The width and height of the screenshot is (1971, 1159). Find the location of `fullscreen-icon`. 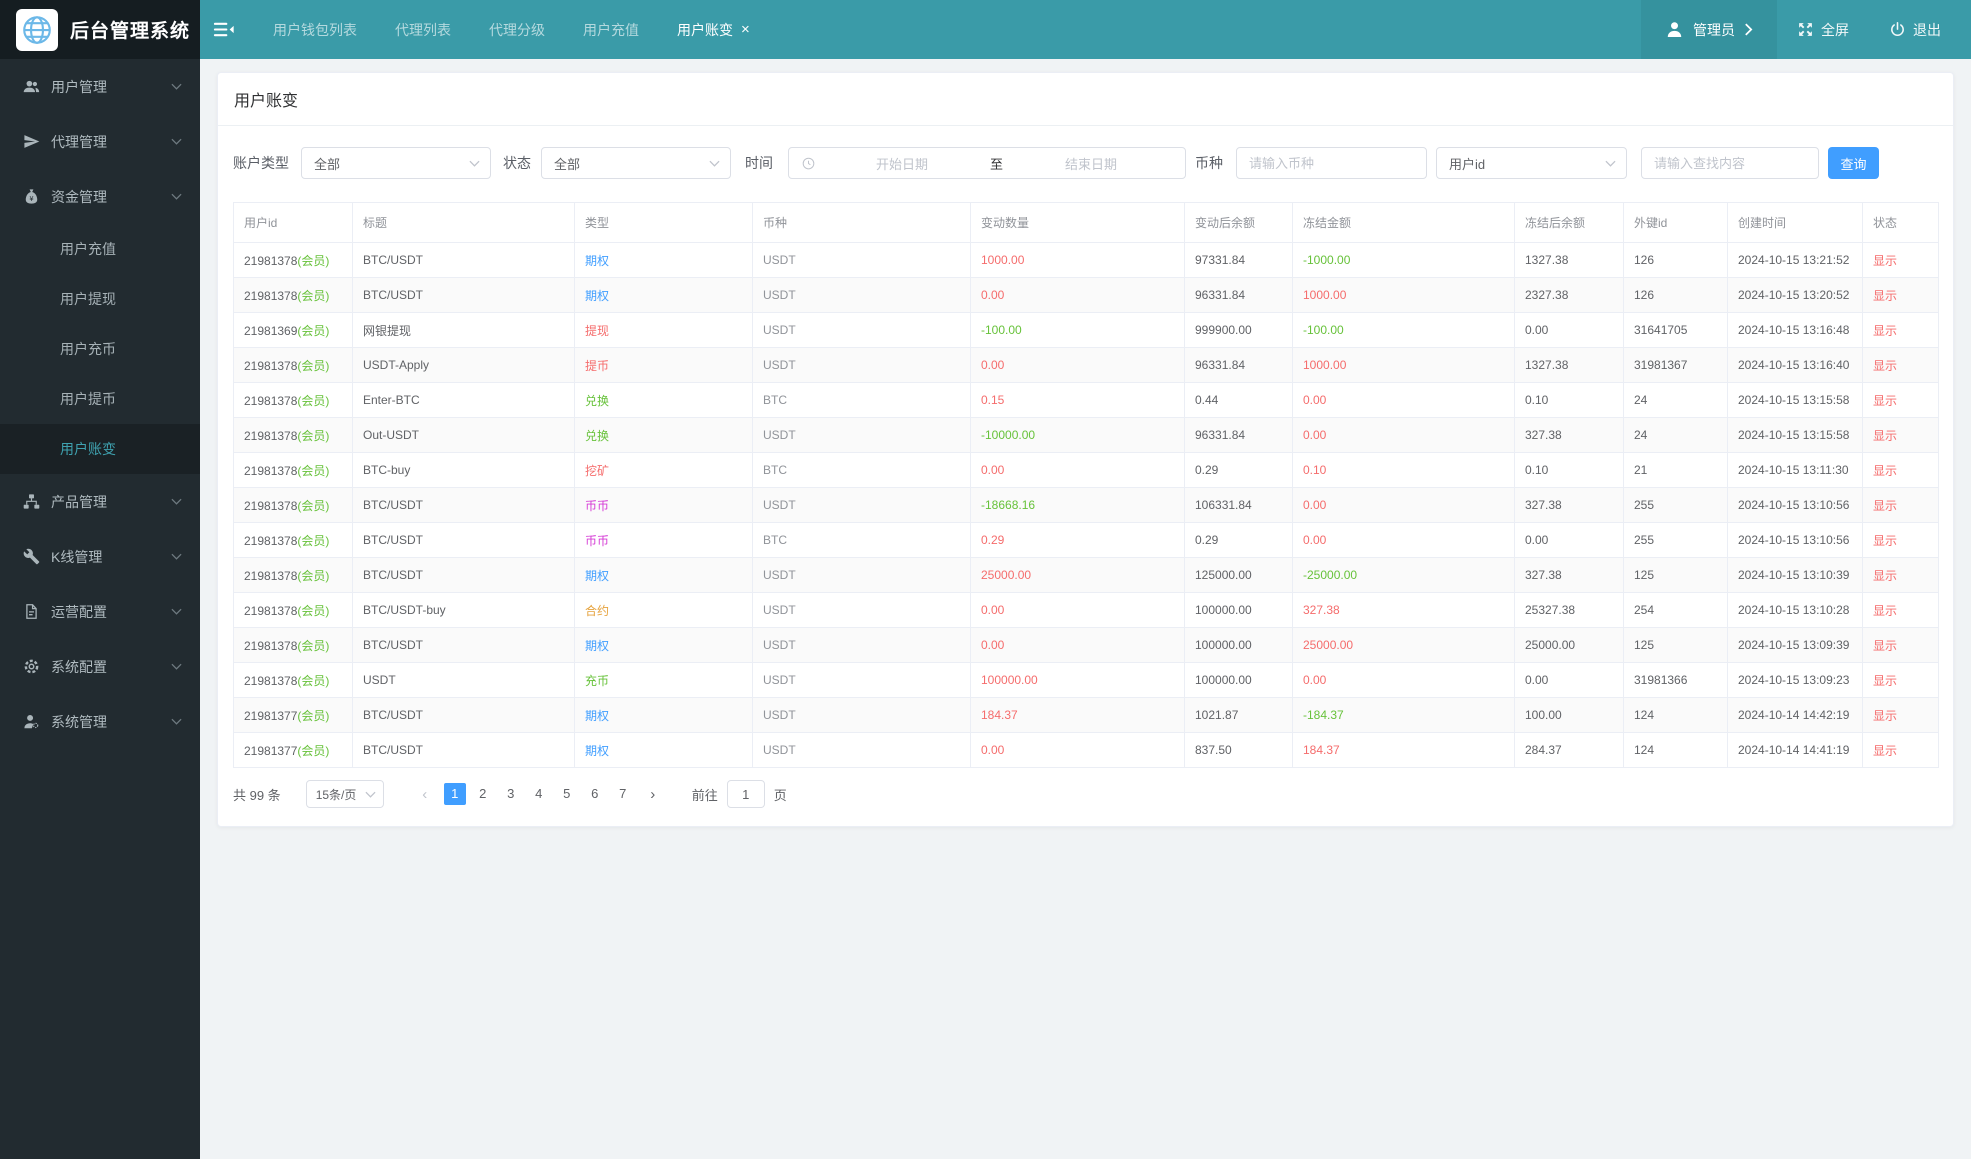

fullscreen-icon is located at coordinates (1805, 29).